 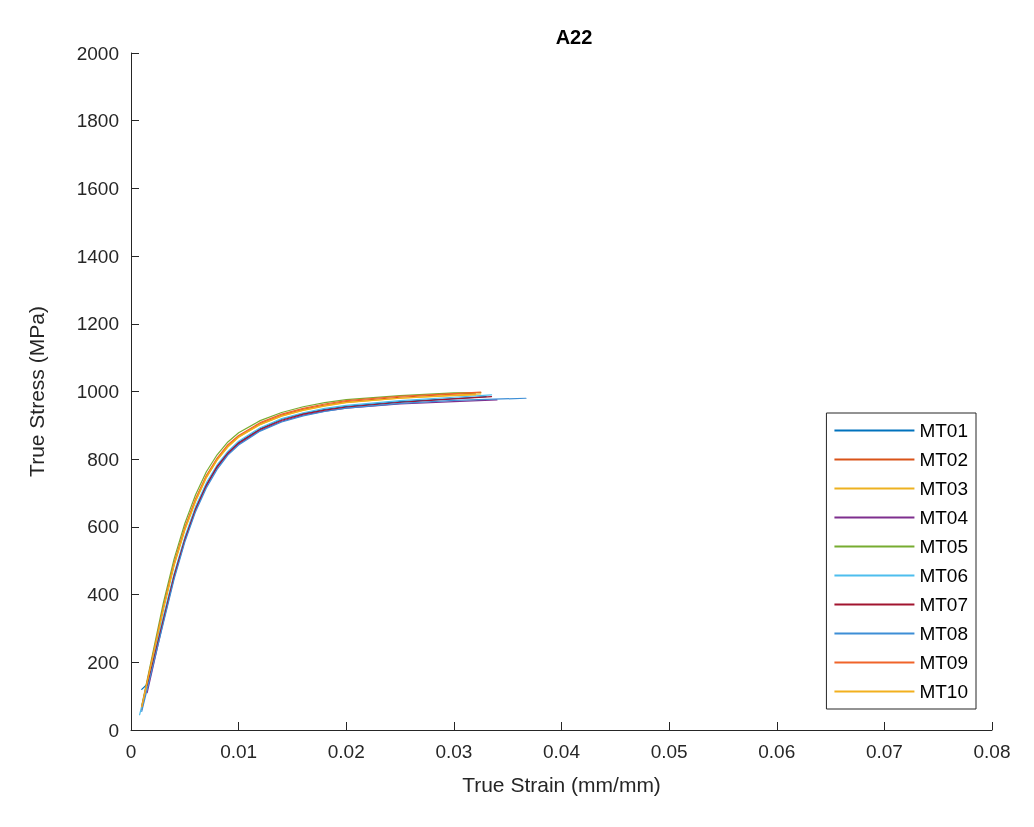 What do you see at coordinates (454, 751) in the screenshot?
I see `x-tick-label: 0.03` at bounding box center [454, 751].